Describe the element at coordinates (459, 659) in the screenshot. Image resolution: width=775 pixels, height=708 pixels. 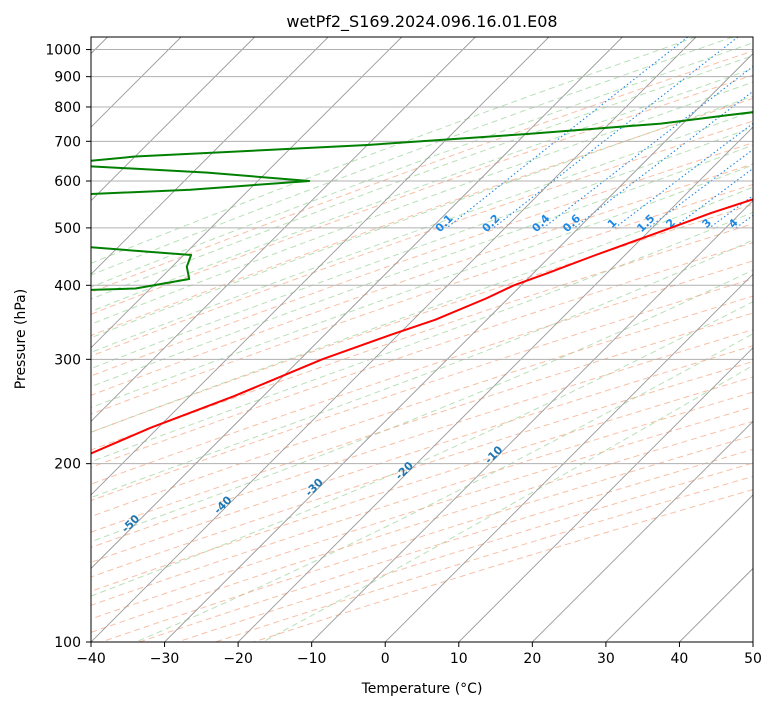
I see `x-tick-label: 10` at that location.